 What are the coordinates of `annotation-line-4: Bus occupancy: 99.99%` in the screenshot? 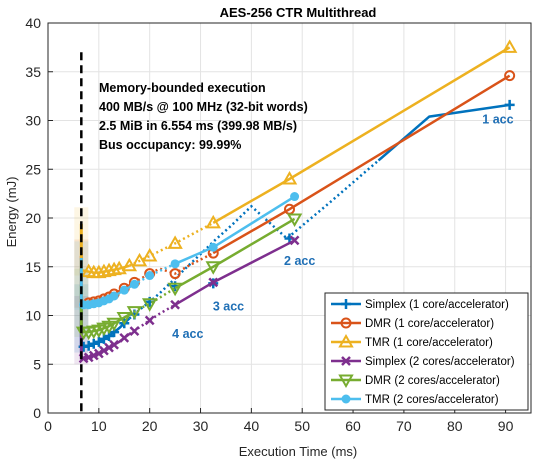 It's located at (170, 145).